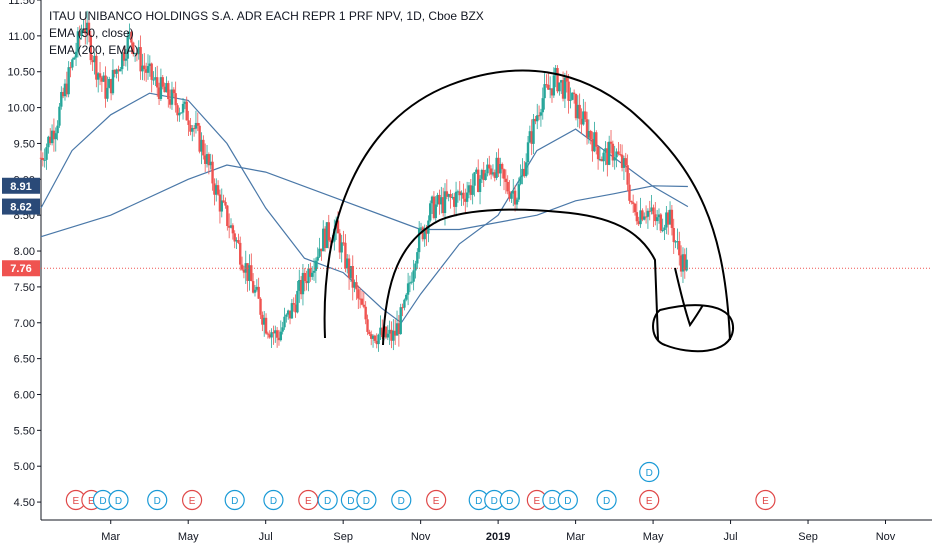  Describe the element at coordinates (21, 185) in the screenshot. I see `price-tag-blue: 8.91` at that location.